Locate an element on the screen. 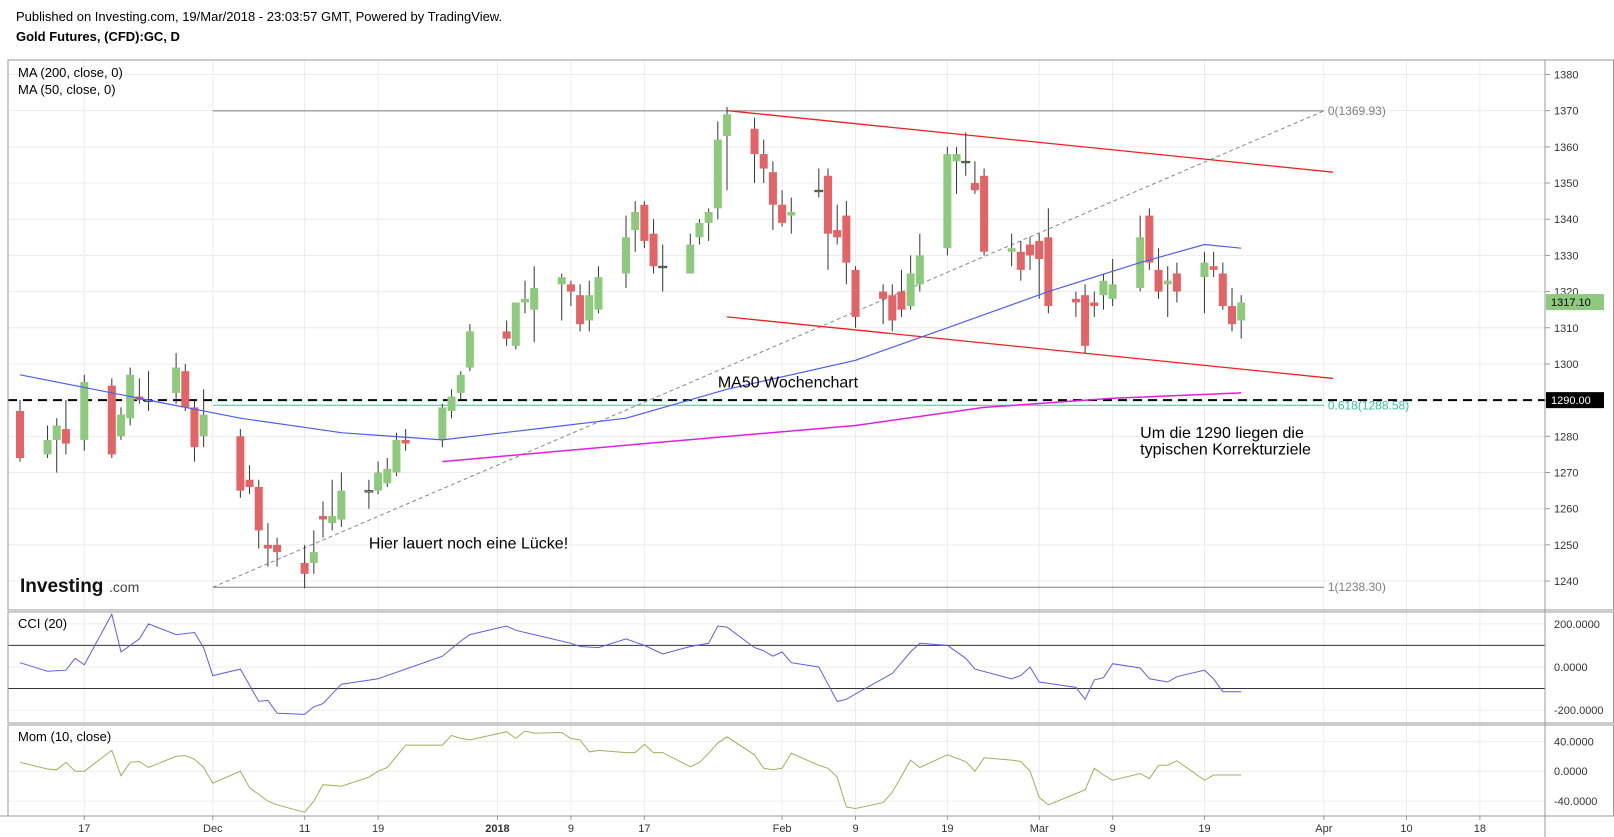 Image resolution: width=1614 pixels, height=837 pixels. time-tick-label-1: Dec is located at coordinates (213, 829).